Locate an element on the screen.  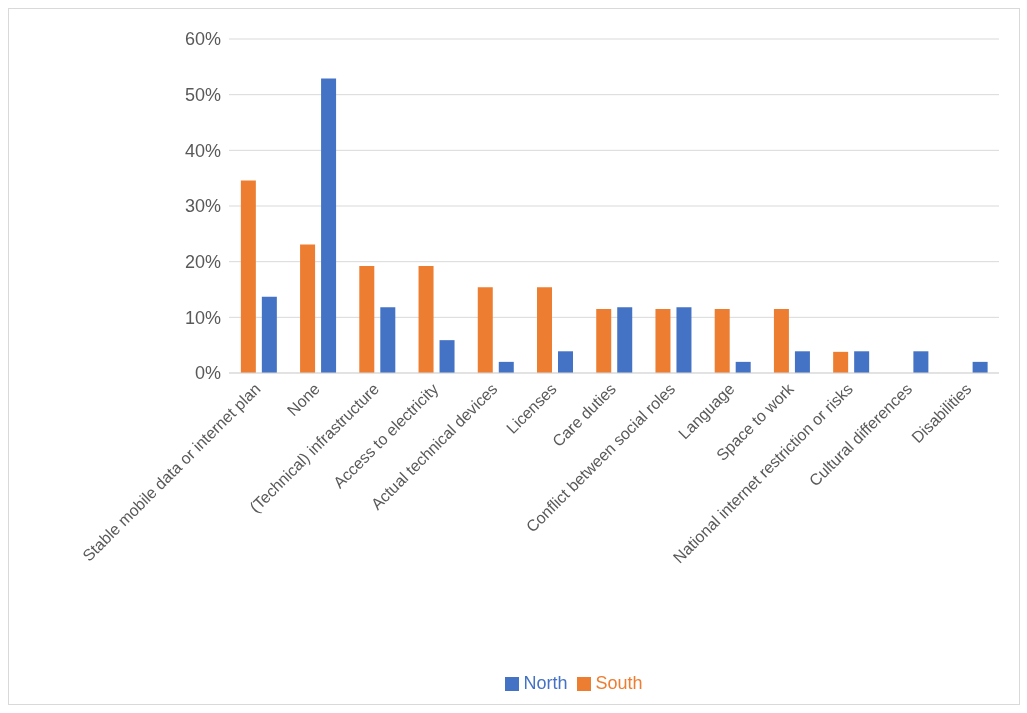
legend-label: South is located at coordinates (619, 683).